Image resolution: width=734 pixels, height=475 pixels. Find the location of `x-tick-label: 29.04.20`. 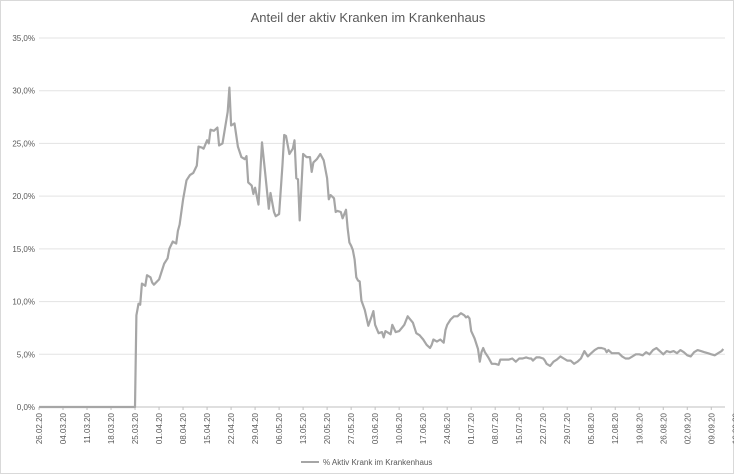

x-tick-label: 29.04.20 is located at coordinates (255, 428).